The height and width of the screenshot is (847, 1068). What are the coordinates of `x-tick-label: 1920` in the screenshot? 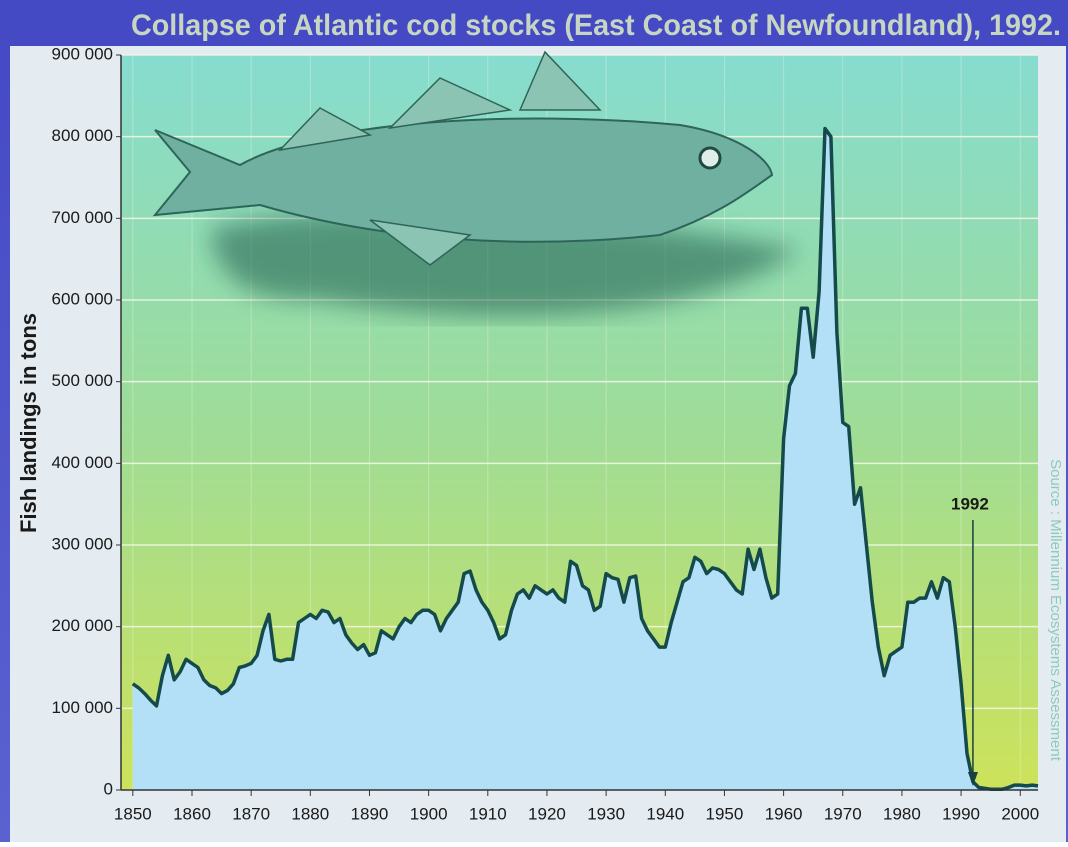 It's located at (547, 813).